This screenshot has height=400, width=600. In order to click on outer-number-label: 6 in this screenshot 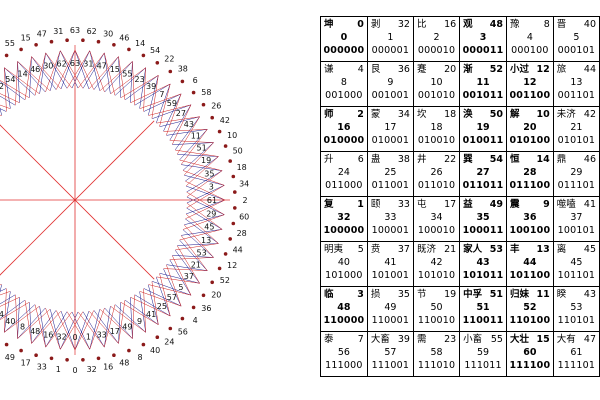, I will do `click(195, 80)`.